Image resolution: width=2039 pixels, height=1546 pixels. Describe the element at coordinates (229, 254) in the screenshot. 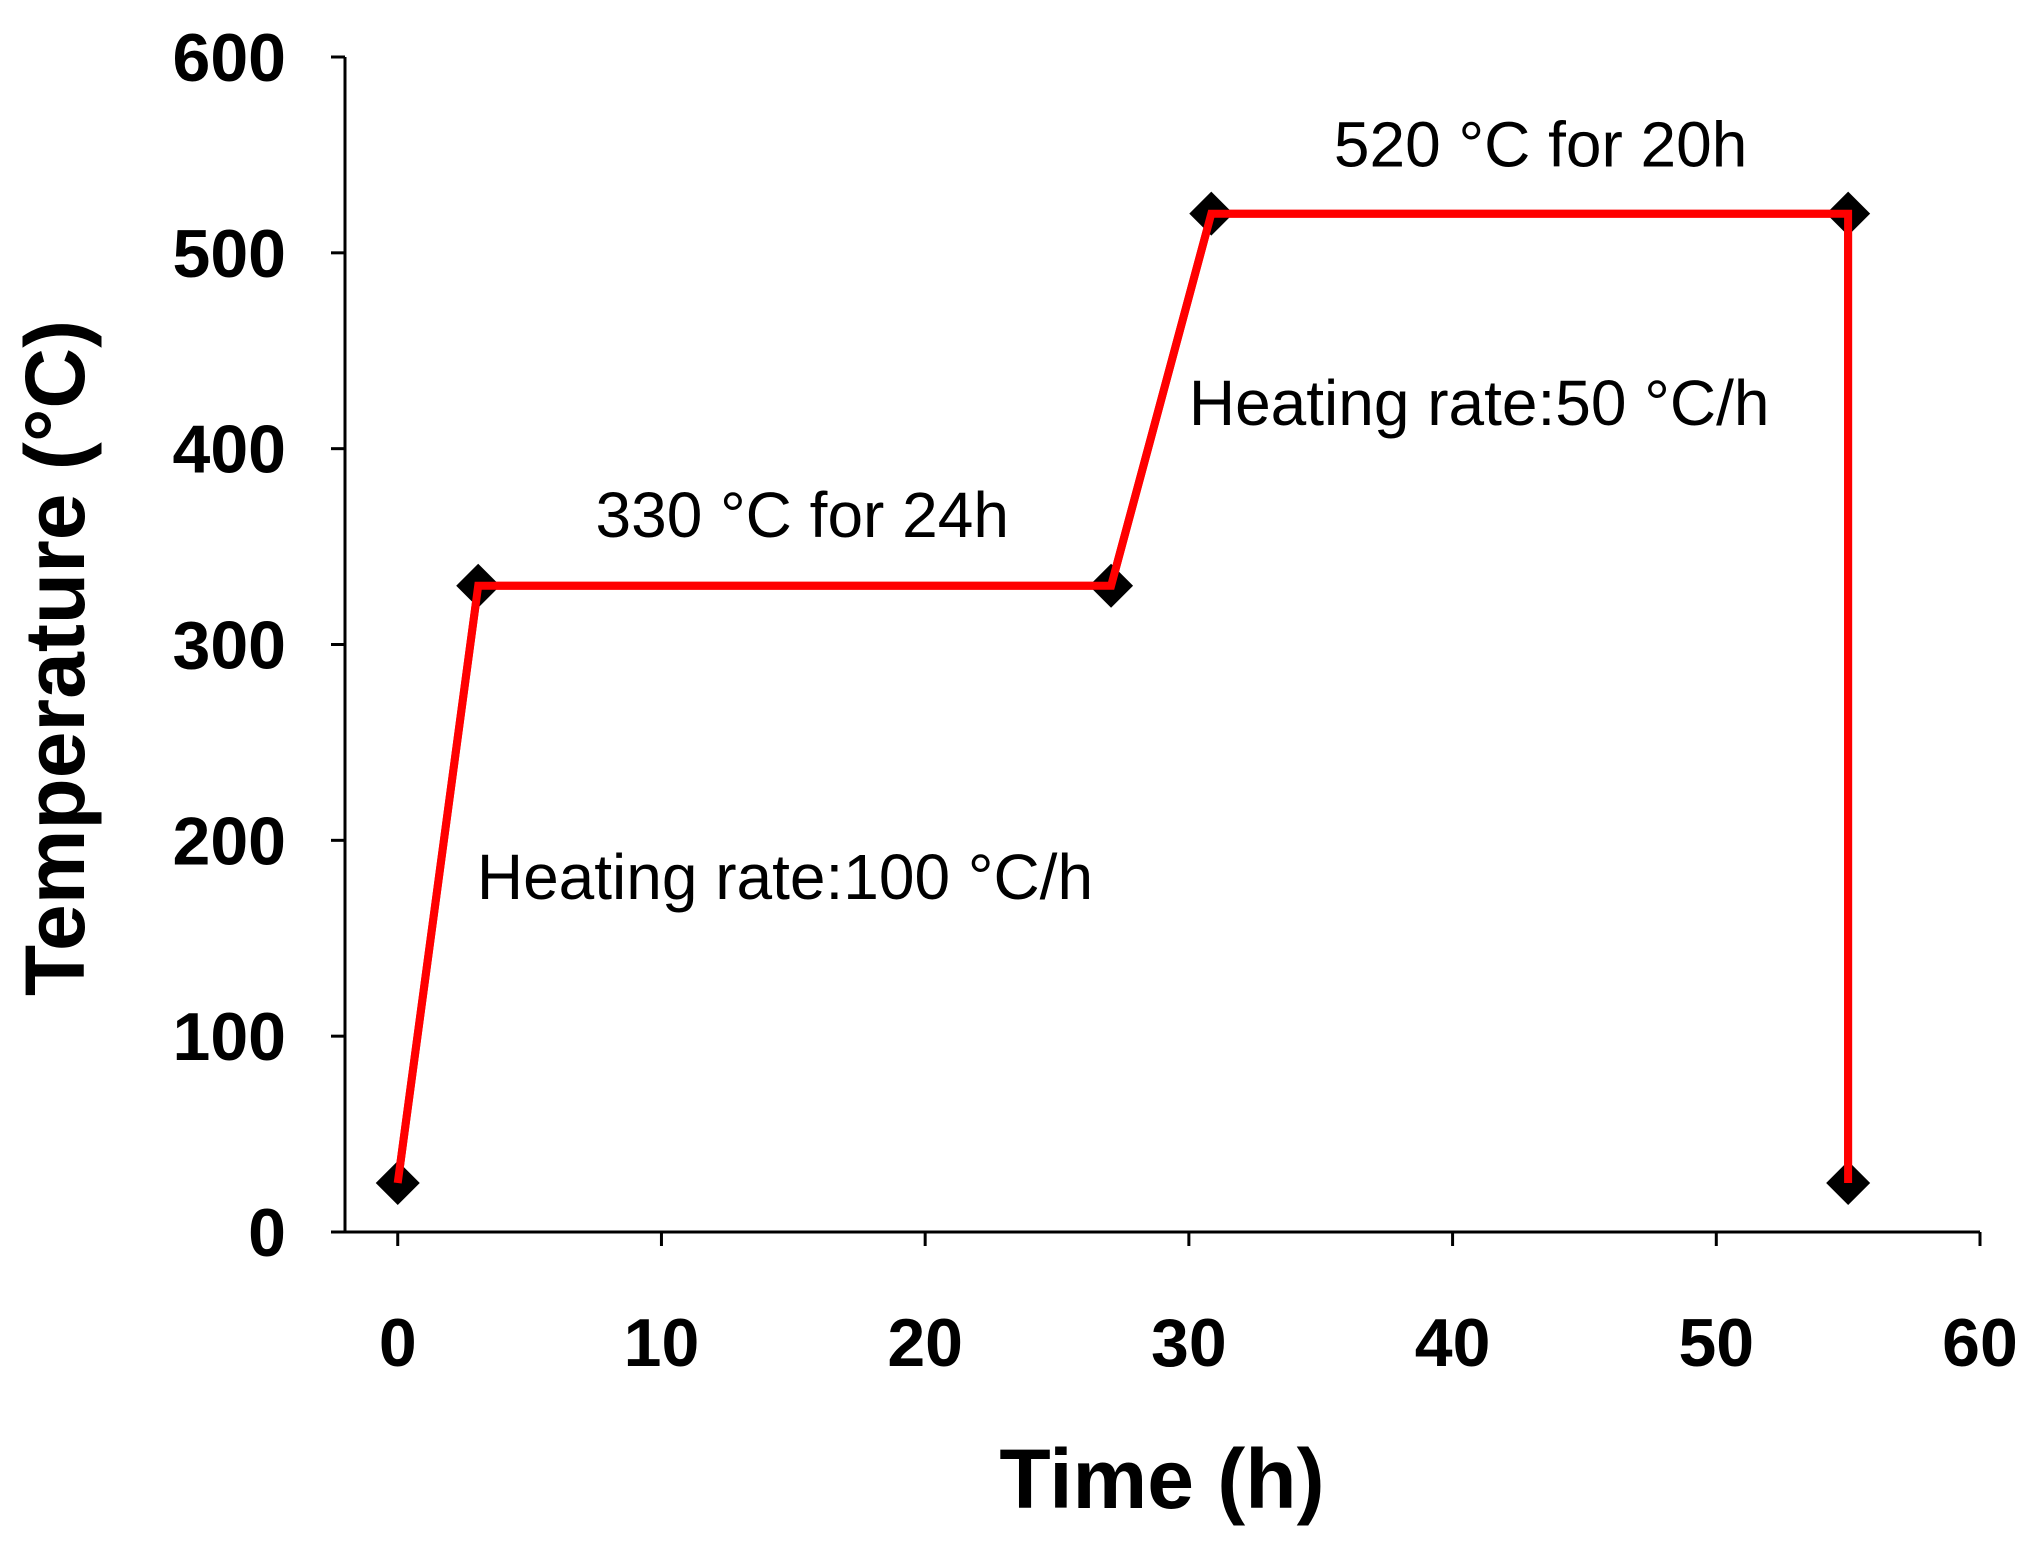

I see `y-tick-label: 500` at that location.